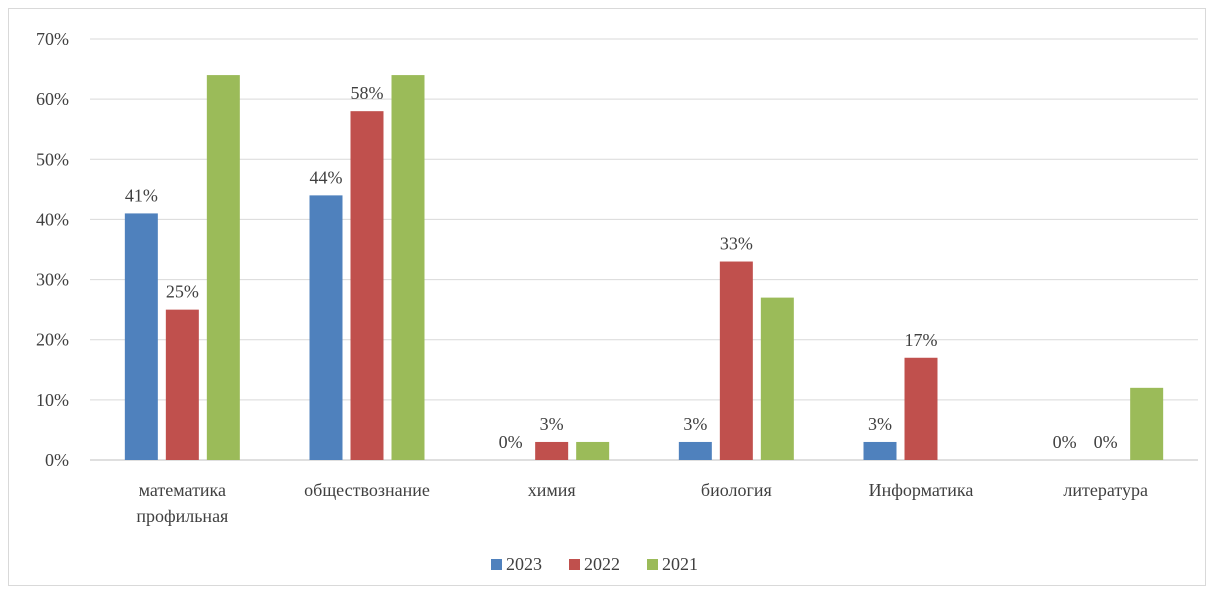 The image size is (1216, 595). I want to click on y-tick-label: 40%, so click(52, 219).